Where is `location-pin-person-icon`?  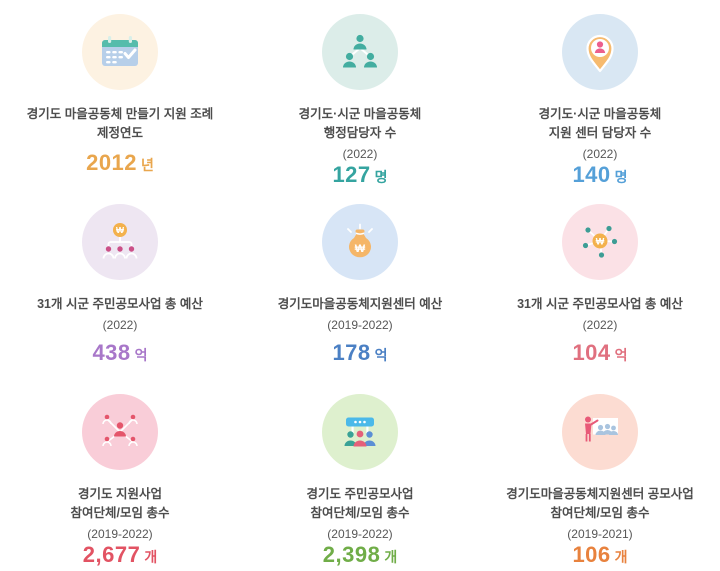 location-pin-person-icon is located at coordinates (600, 52).